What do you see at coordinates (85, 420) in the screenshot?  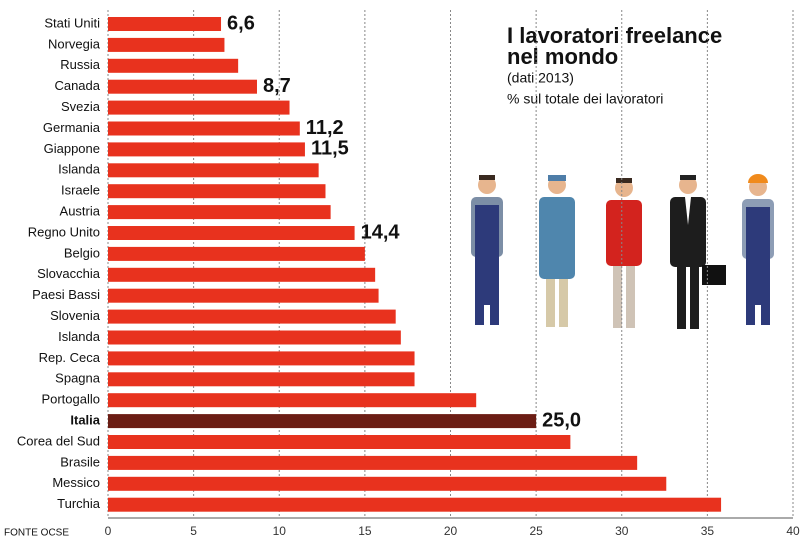 I see `y-tick-label: Italia` at bounding box center [85, 420].